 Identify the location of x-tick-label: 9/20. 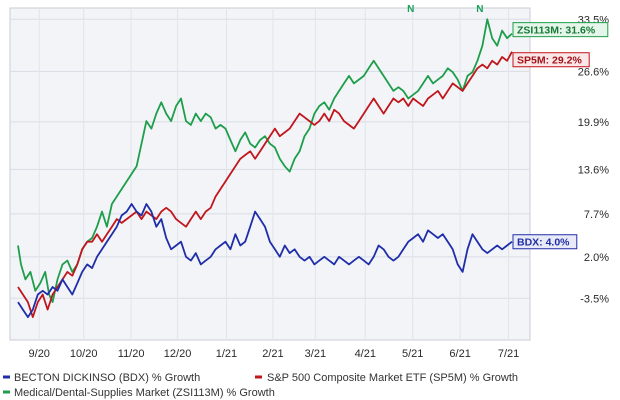
(39, 354).